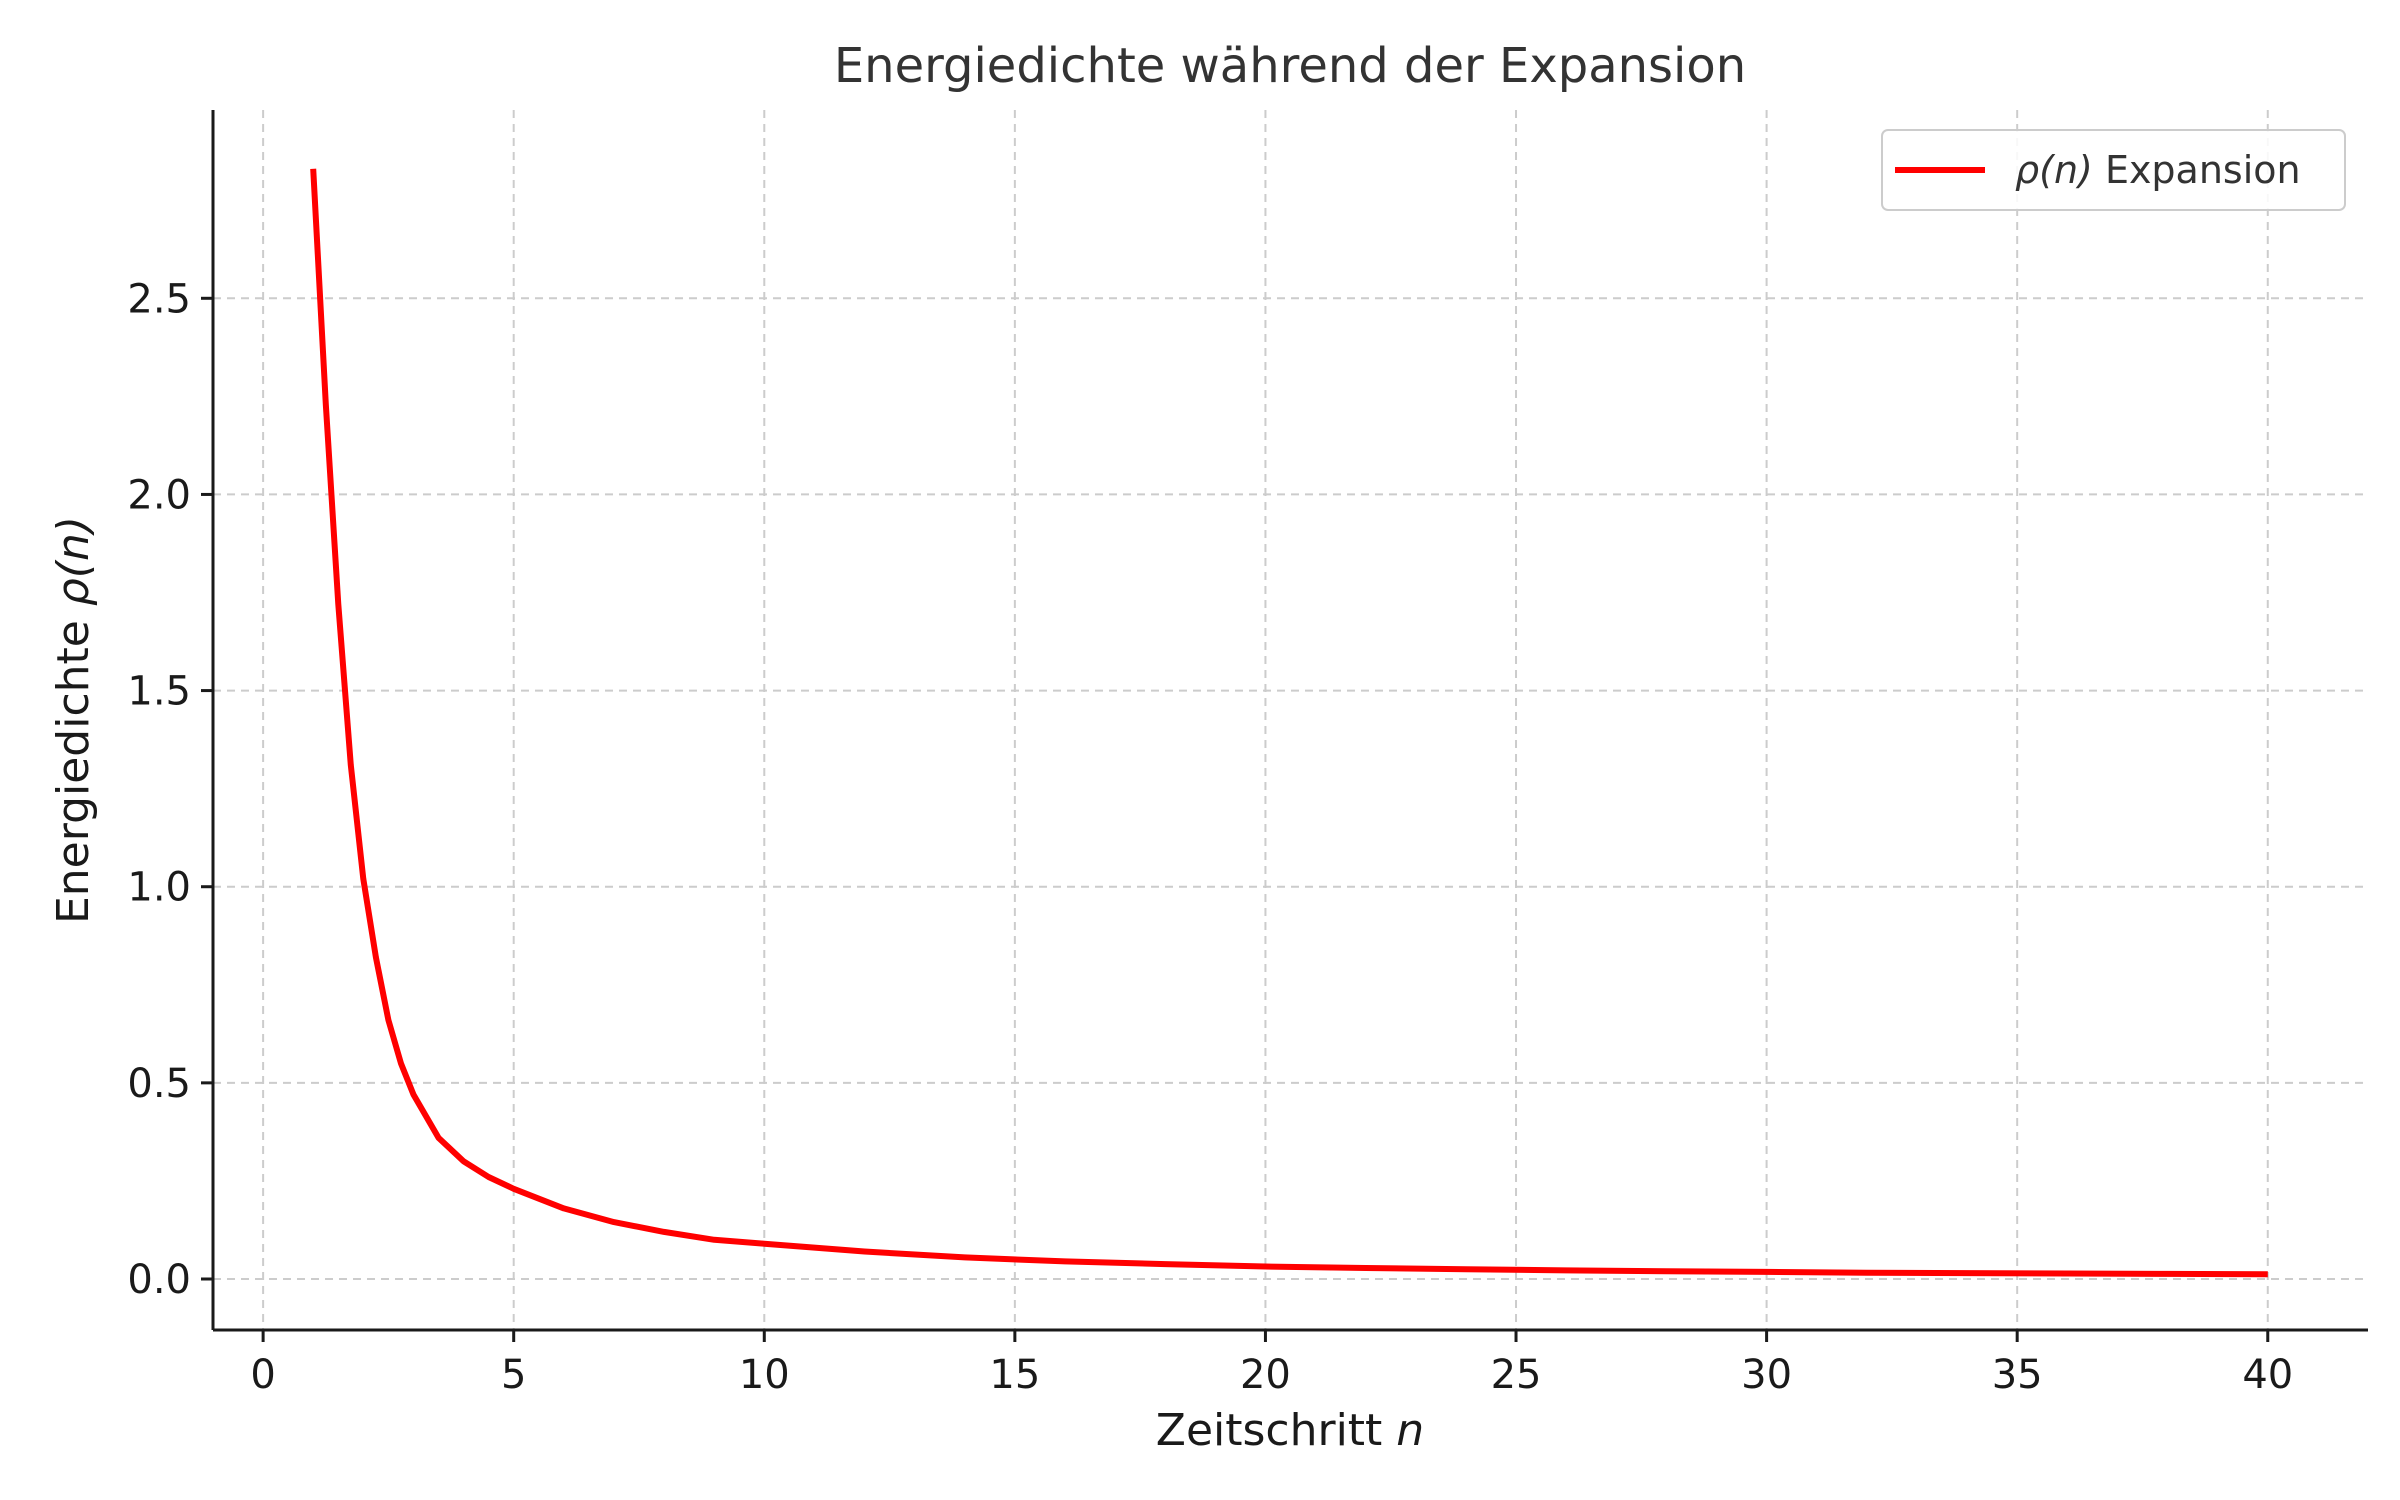 This screenshot has width=2400, height=1500. I want to click on x-tick-label: 15, so click(1014, 1375).